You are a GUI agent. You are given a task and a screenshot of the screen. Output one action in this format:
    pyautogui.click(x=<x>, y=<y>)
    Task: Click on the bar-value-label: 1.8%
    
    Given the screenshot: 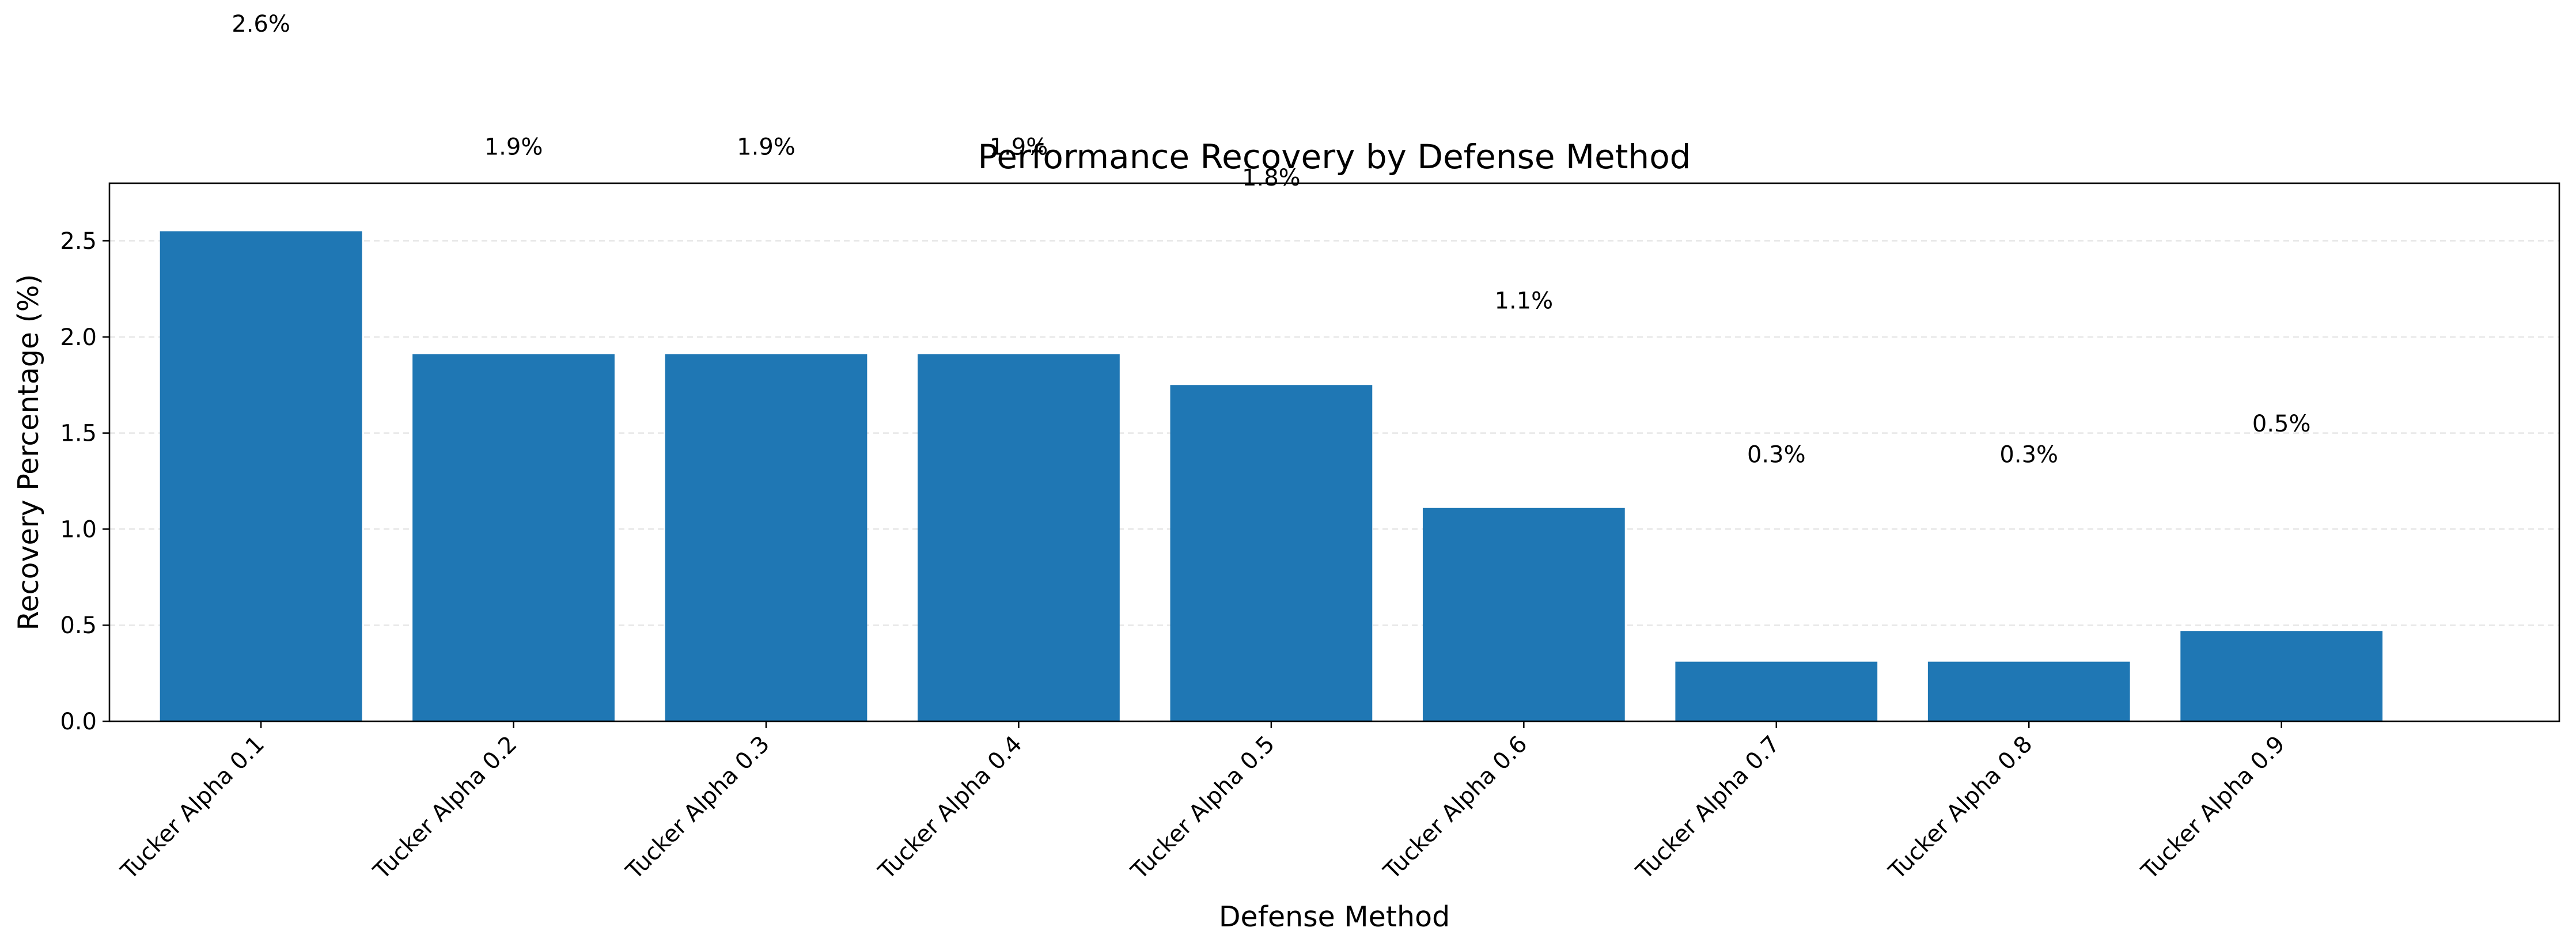 What is the action you would take?
    pyautogui.click(x=1271, y=178)
    